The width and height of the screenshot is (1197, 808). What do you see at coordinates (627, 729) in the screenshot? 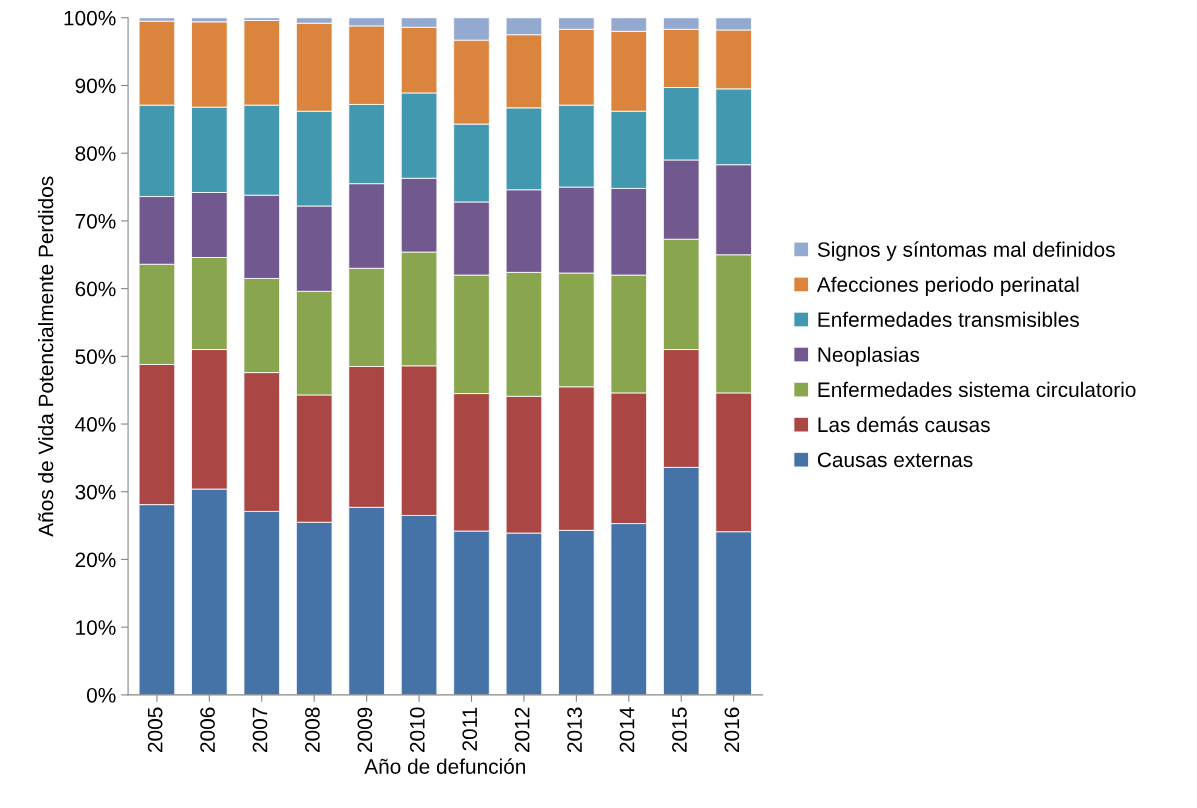
I see `x-tick-label: 2014` at bounding box center [627, 729].